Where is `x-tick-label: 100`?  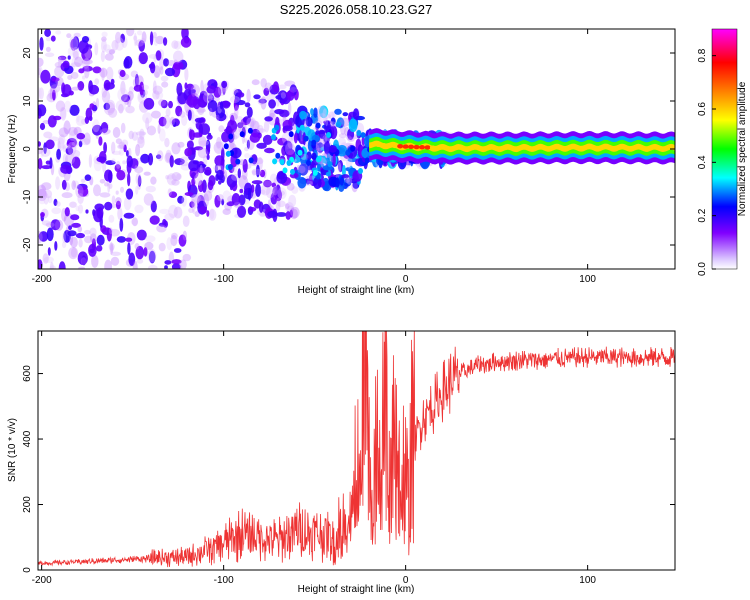 x-tick-label: 100 is located at coordinates (587, 580).